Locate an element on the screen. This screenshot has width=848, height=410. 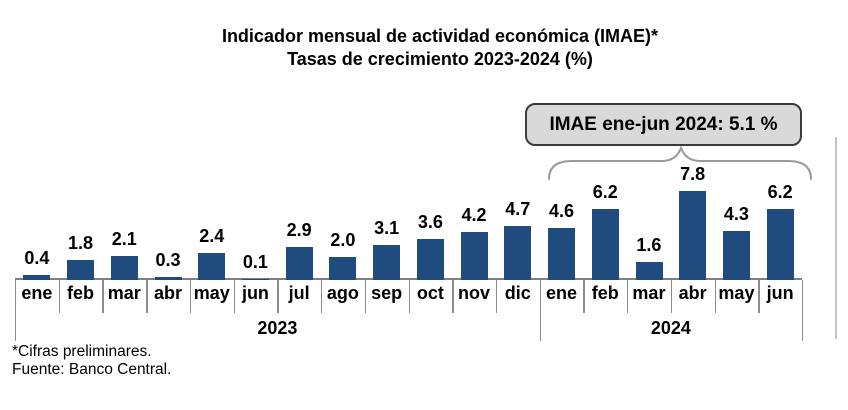
x-axis-line is located at coordinates (408, 279).